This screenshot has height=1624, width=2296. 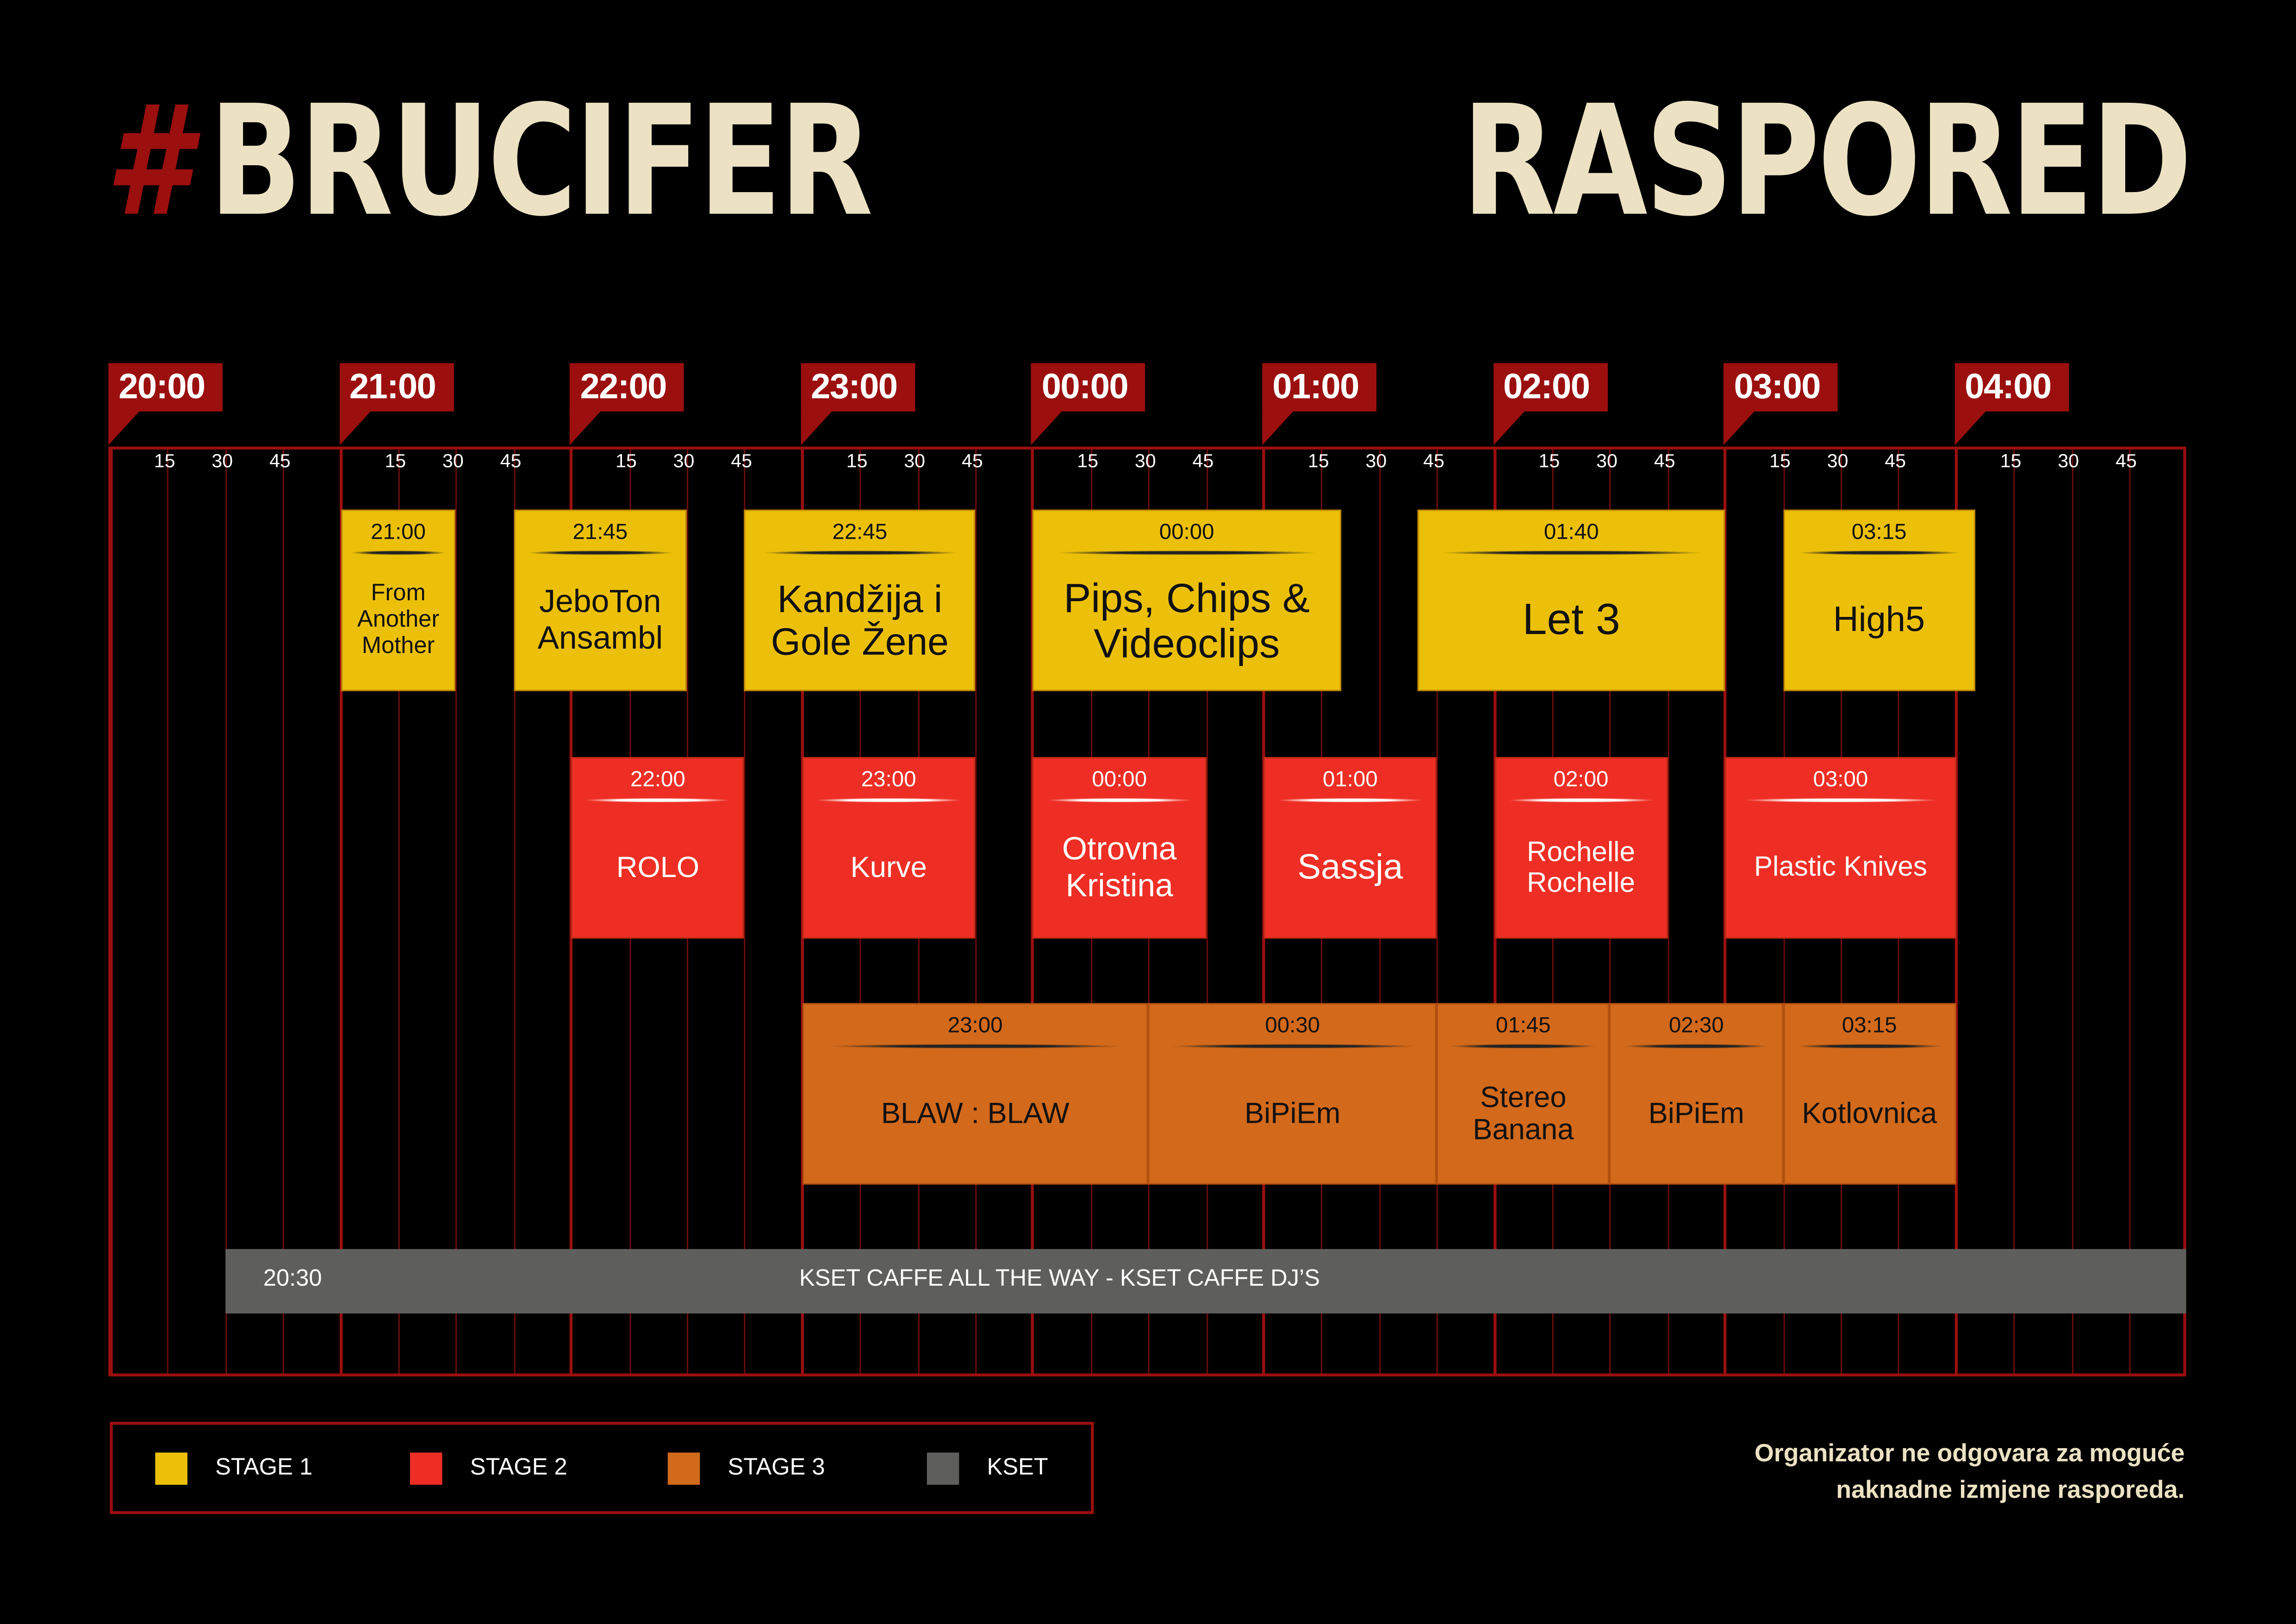 I want to click on hour-flag: 00:00, so click(x=1088, y=387).